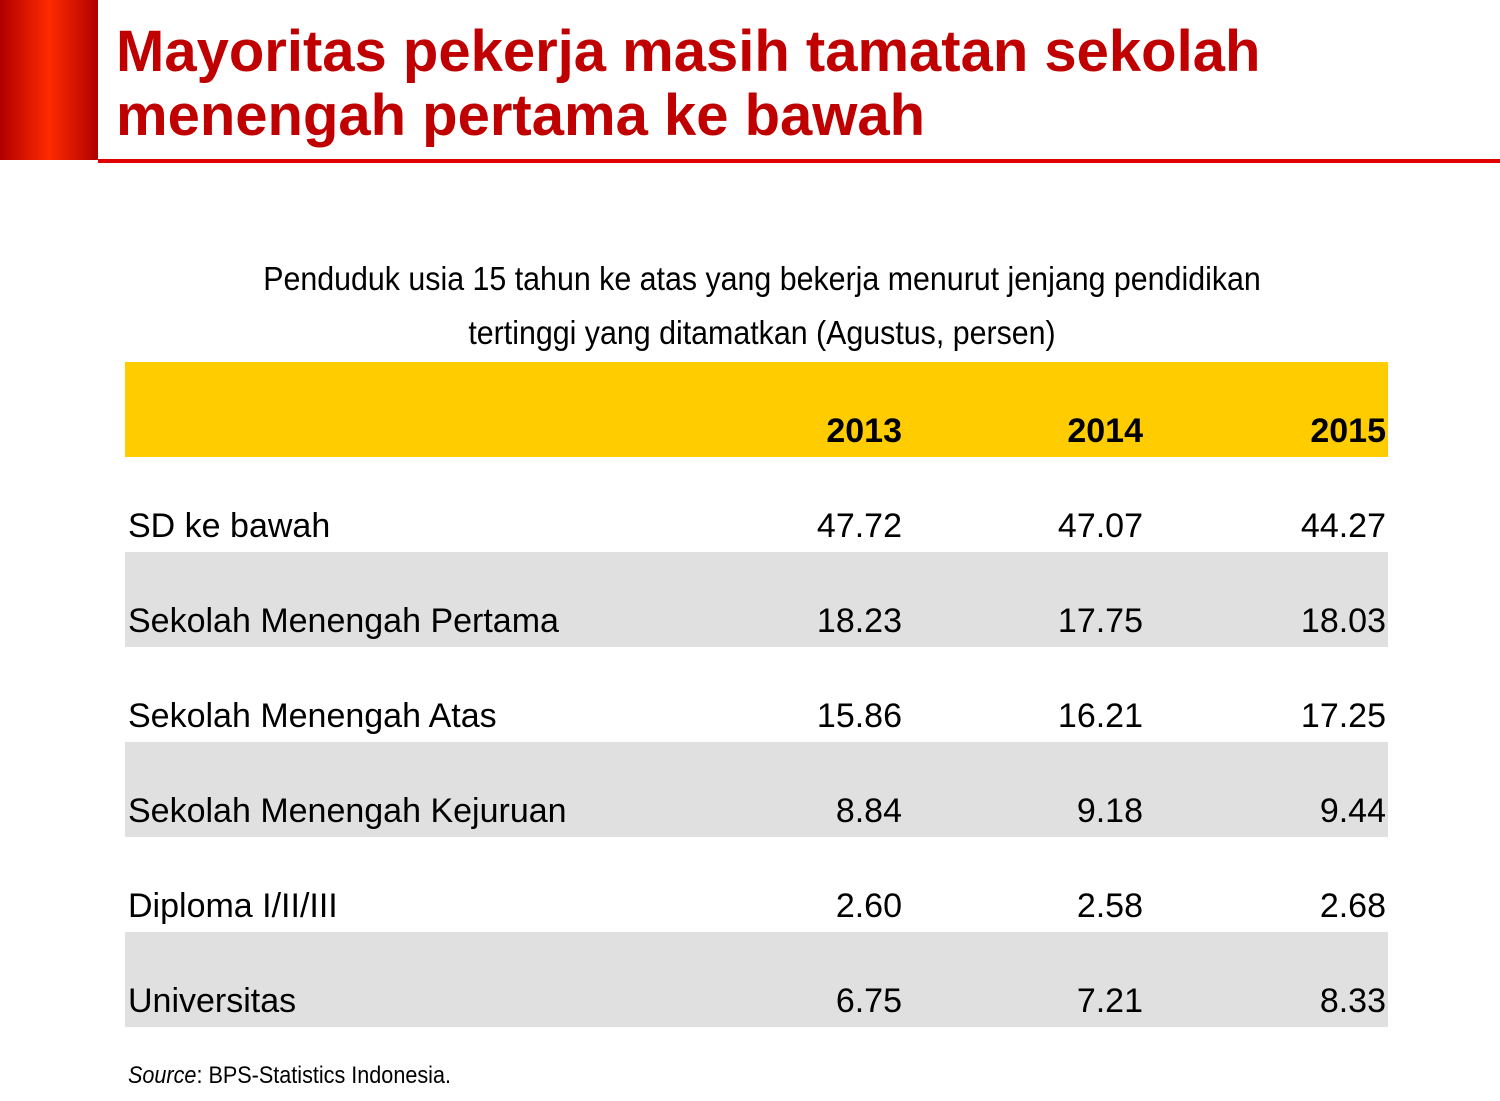 The height and width of the screenshot is (1101, 1500). What do you see at coordinates (756, 979) in the screenshot?
I see `table-row: Universitas 6.75 7.21 8.33` at bounding box center [756, 979].